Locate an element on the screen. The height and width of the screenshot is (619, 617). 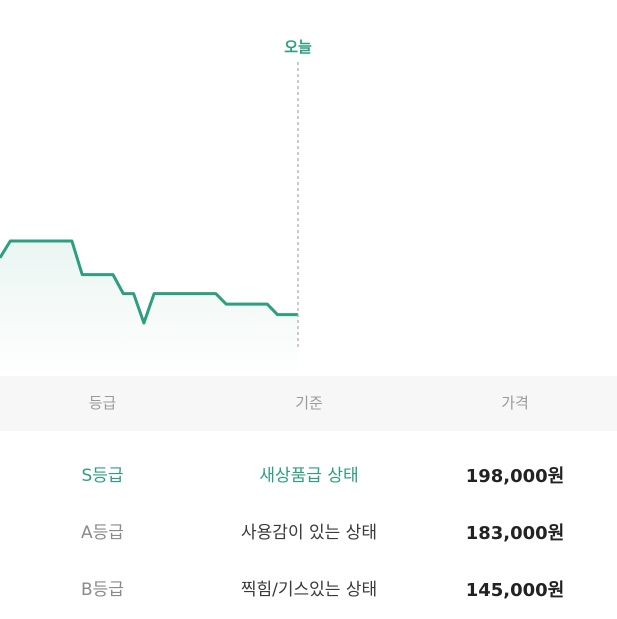
table-header: 등급 기준 가격 is located at coordinates (308, 403).